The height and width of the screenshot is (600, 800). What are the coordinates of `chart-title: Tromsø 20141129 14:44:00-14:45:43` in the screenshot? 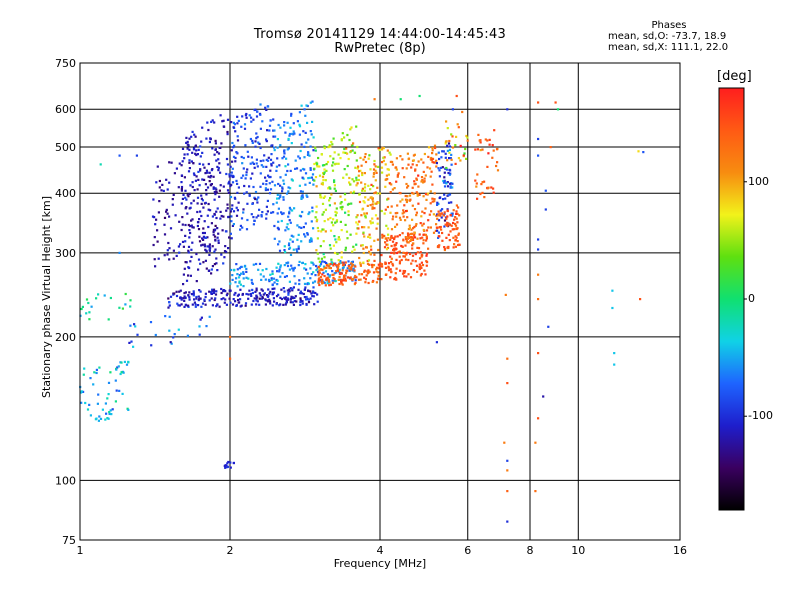 It's located at (380, 34).